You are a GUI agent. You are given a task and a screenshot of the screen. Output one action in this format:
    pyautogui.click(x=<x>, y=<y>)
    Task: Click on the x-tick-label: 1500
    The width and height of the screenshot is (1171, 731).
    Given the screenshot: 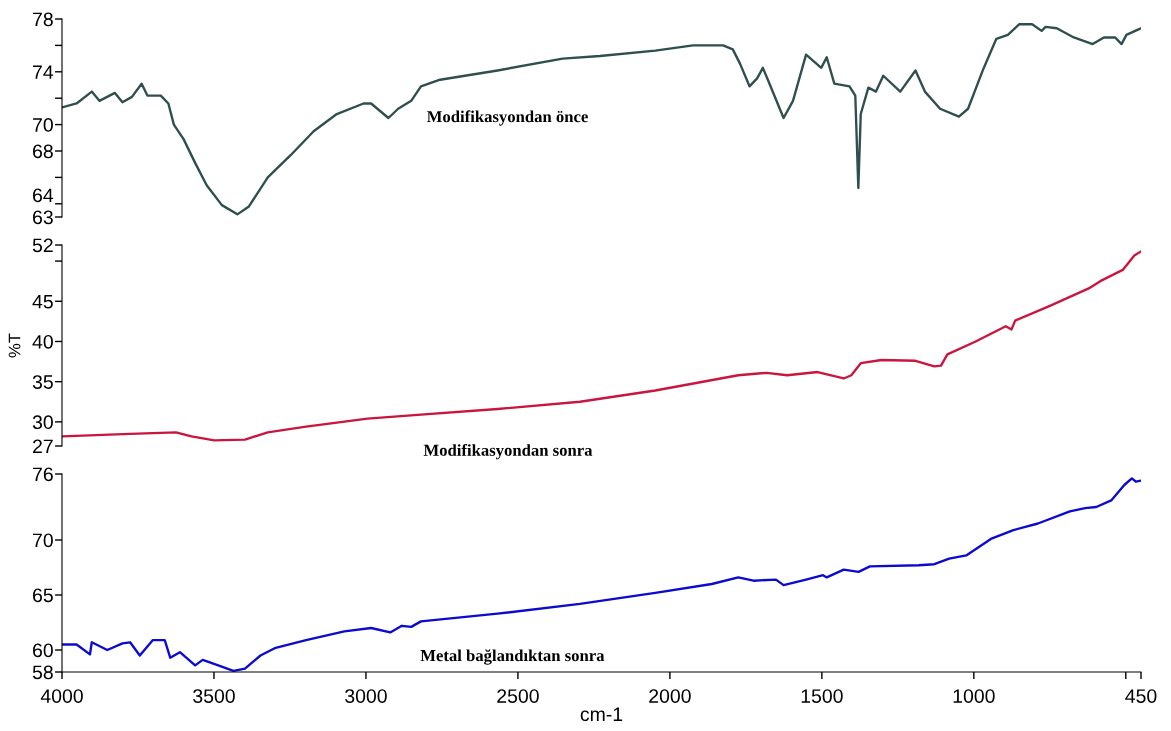 What is the action you would take?
    pyautogui.click(x=822, y=696)
    